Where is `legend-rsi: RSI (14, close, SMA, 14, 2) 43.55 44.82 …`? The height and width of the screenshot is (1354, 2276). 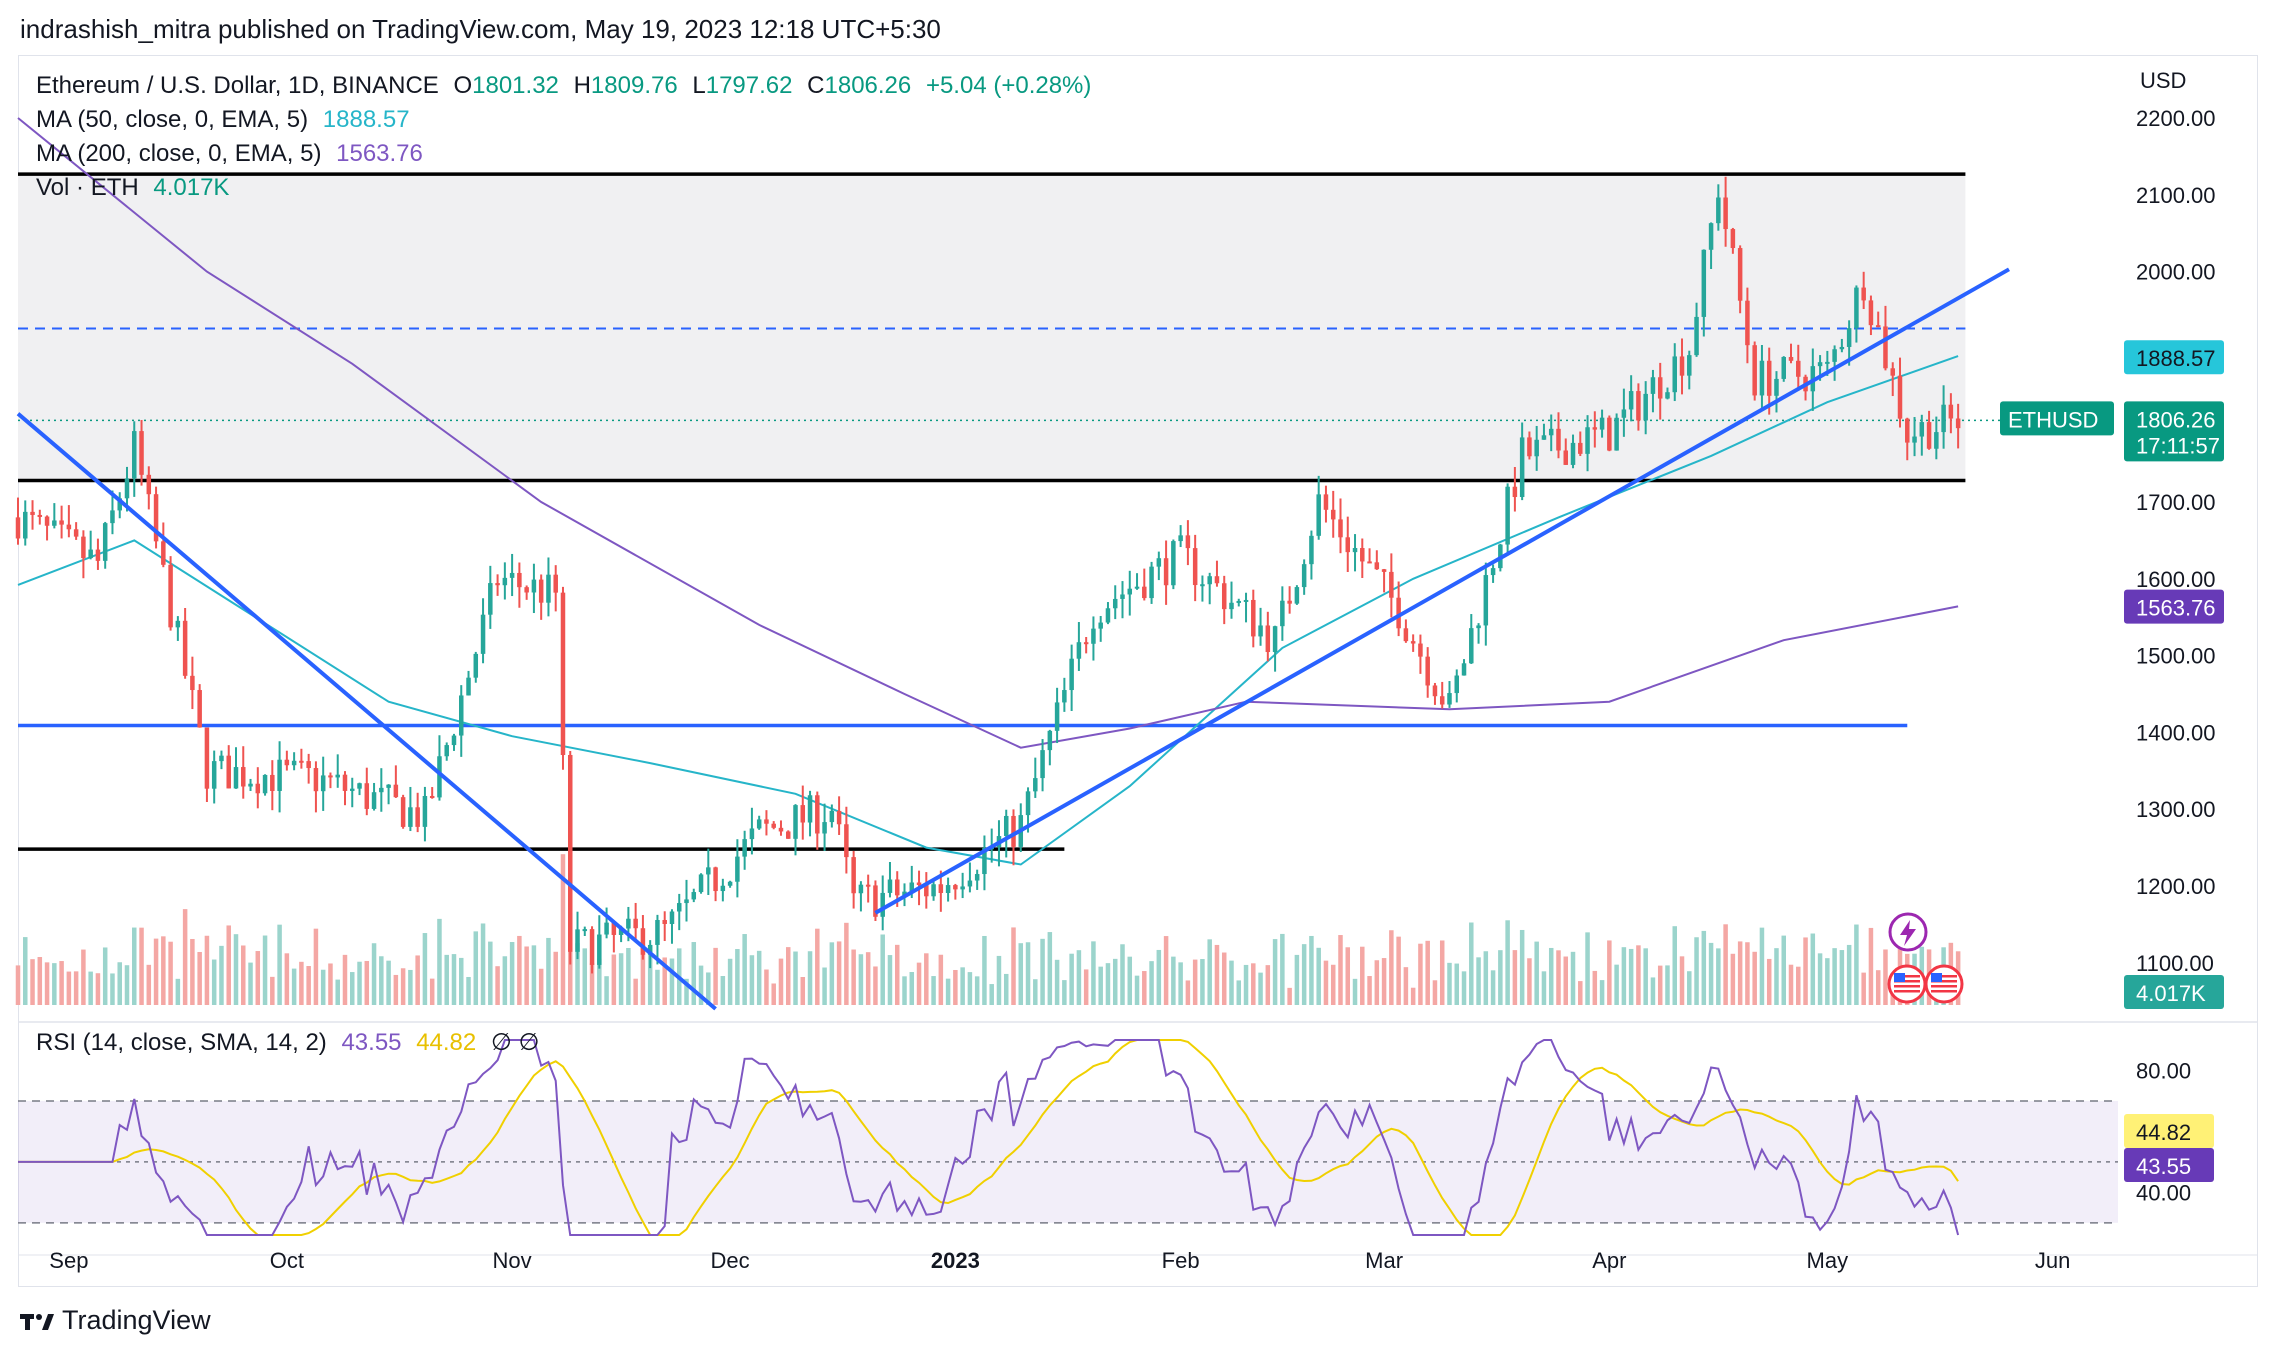
legend-rsi: RSI (14, close, SMA, 14, 2) 43.55 44.82 … is located at coordinates (291, 1042).